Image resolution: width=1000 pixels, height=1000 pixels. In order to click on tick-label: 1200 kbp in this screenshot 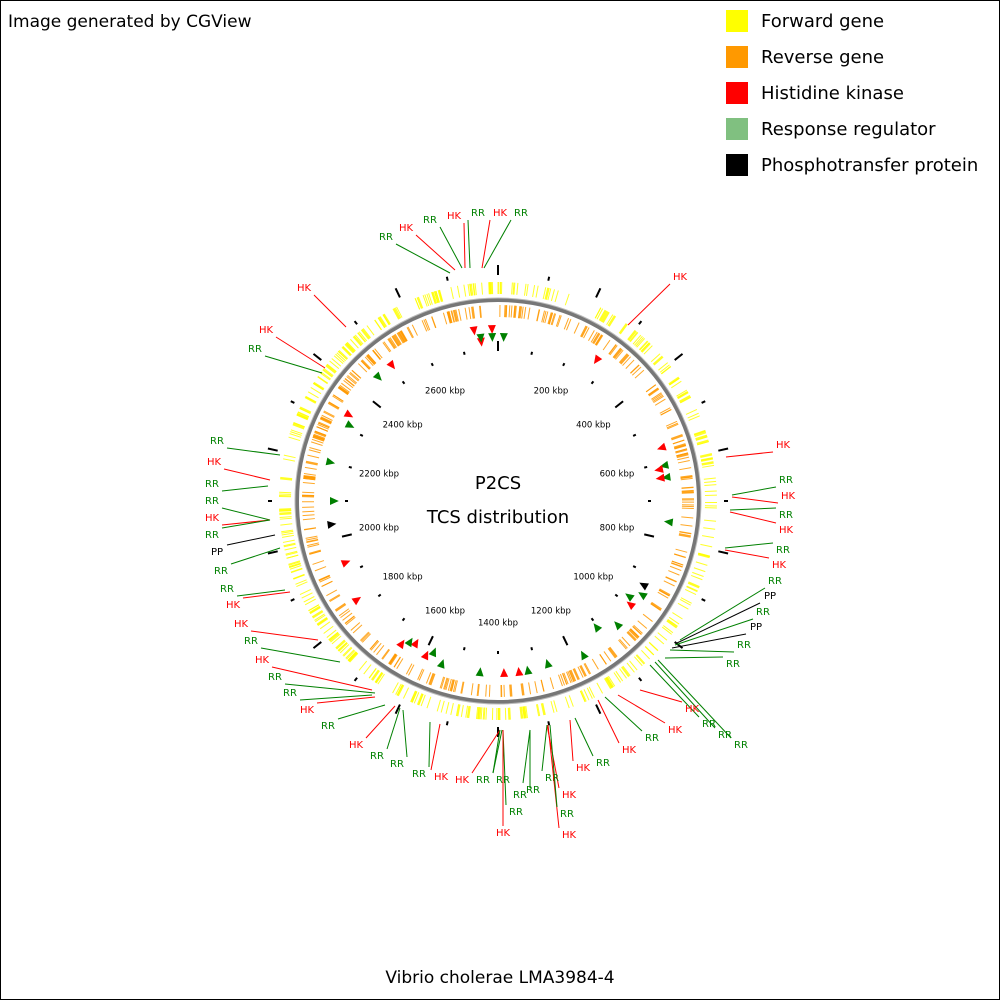, I will do `click(551, 611)`.